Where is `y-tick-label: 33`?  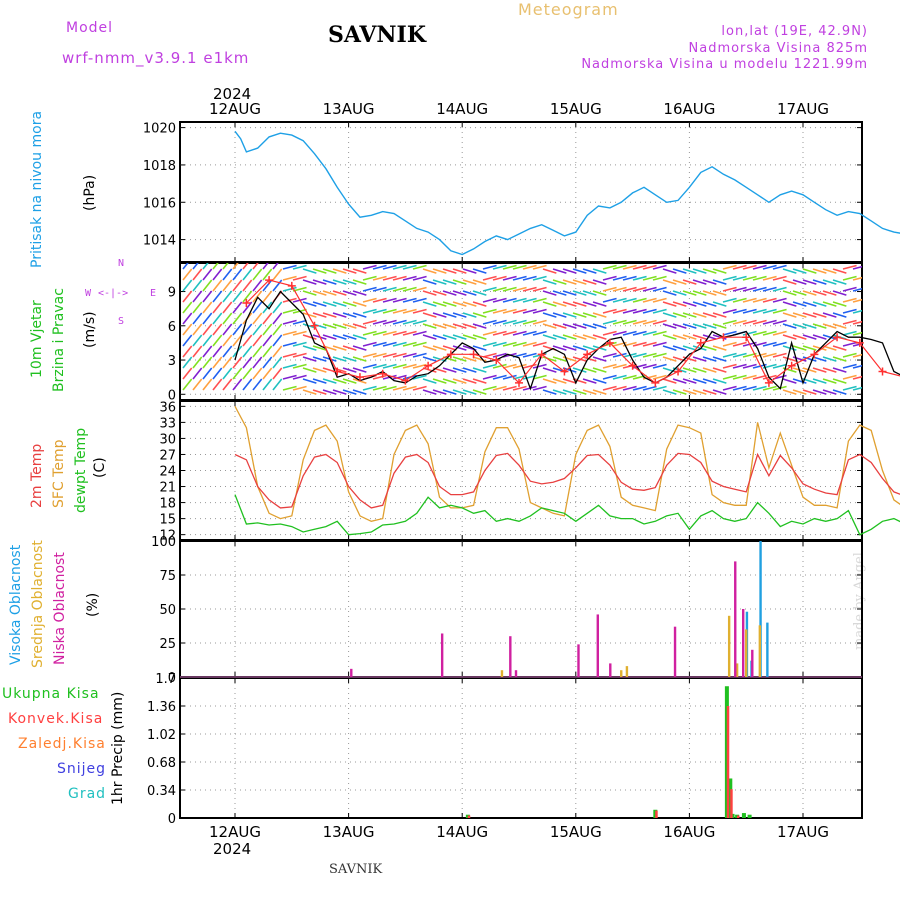 y-tick-label: 33 is located at coordinates (167, 423).